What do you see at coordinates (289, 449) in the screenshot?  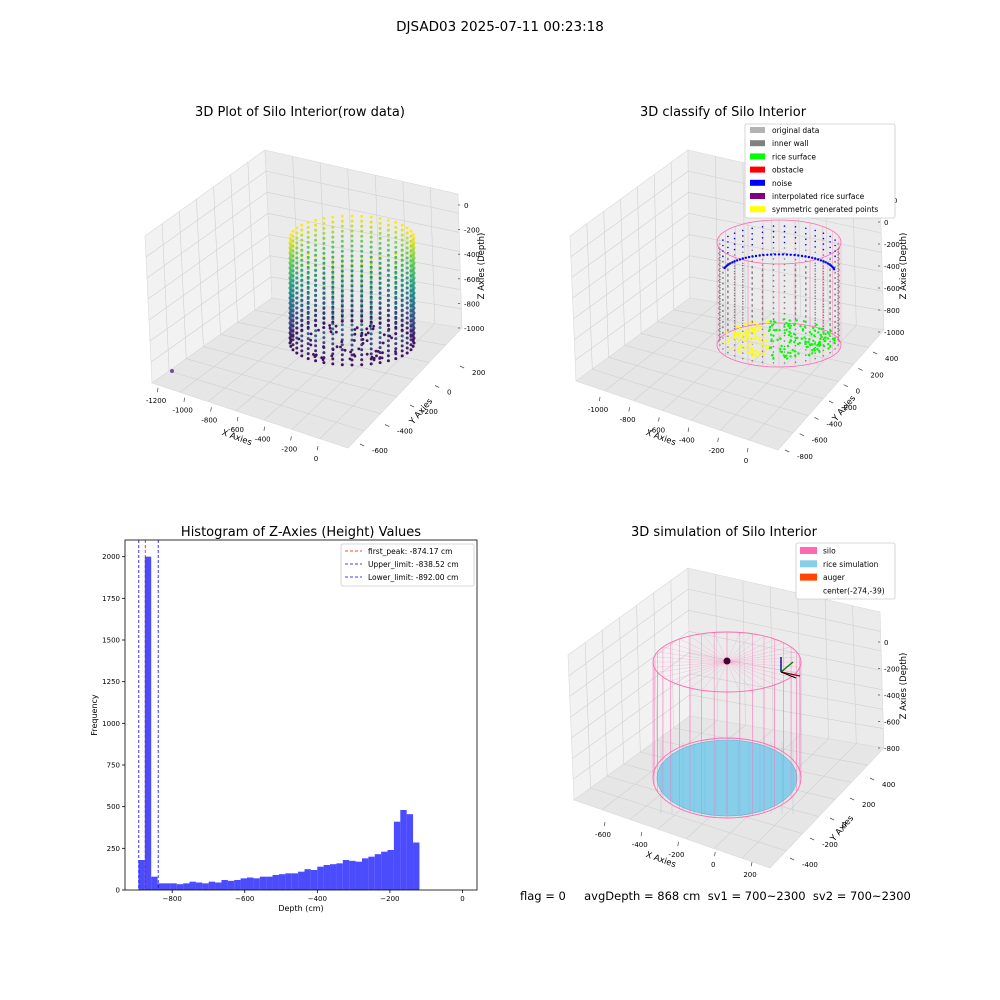 I see `x-tick-label: -200` at bounding box center [289, 449].